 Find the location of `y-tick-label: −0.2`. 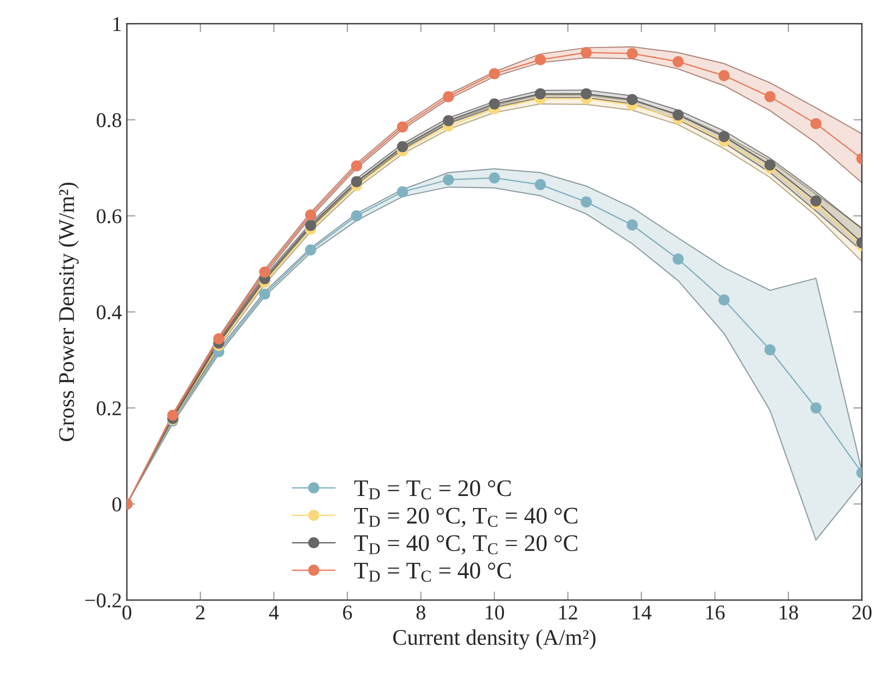

y-tick-label: −0.2 is located at coordinates (103, 600).